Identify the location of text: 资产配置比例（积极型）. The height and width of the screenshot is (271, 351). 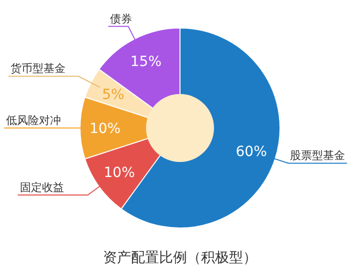
(180, 258).